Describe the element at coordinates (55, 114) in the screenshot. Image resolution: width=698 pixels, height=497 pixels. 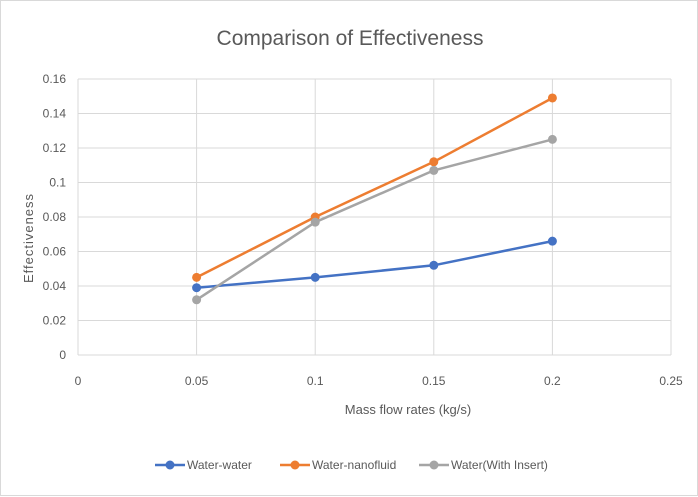
I see `y-tick-label: 0.14` at that location.